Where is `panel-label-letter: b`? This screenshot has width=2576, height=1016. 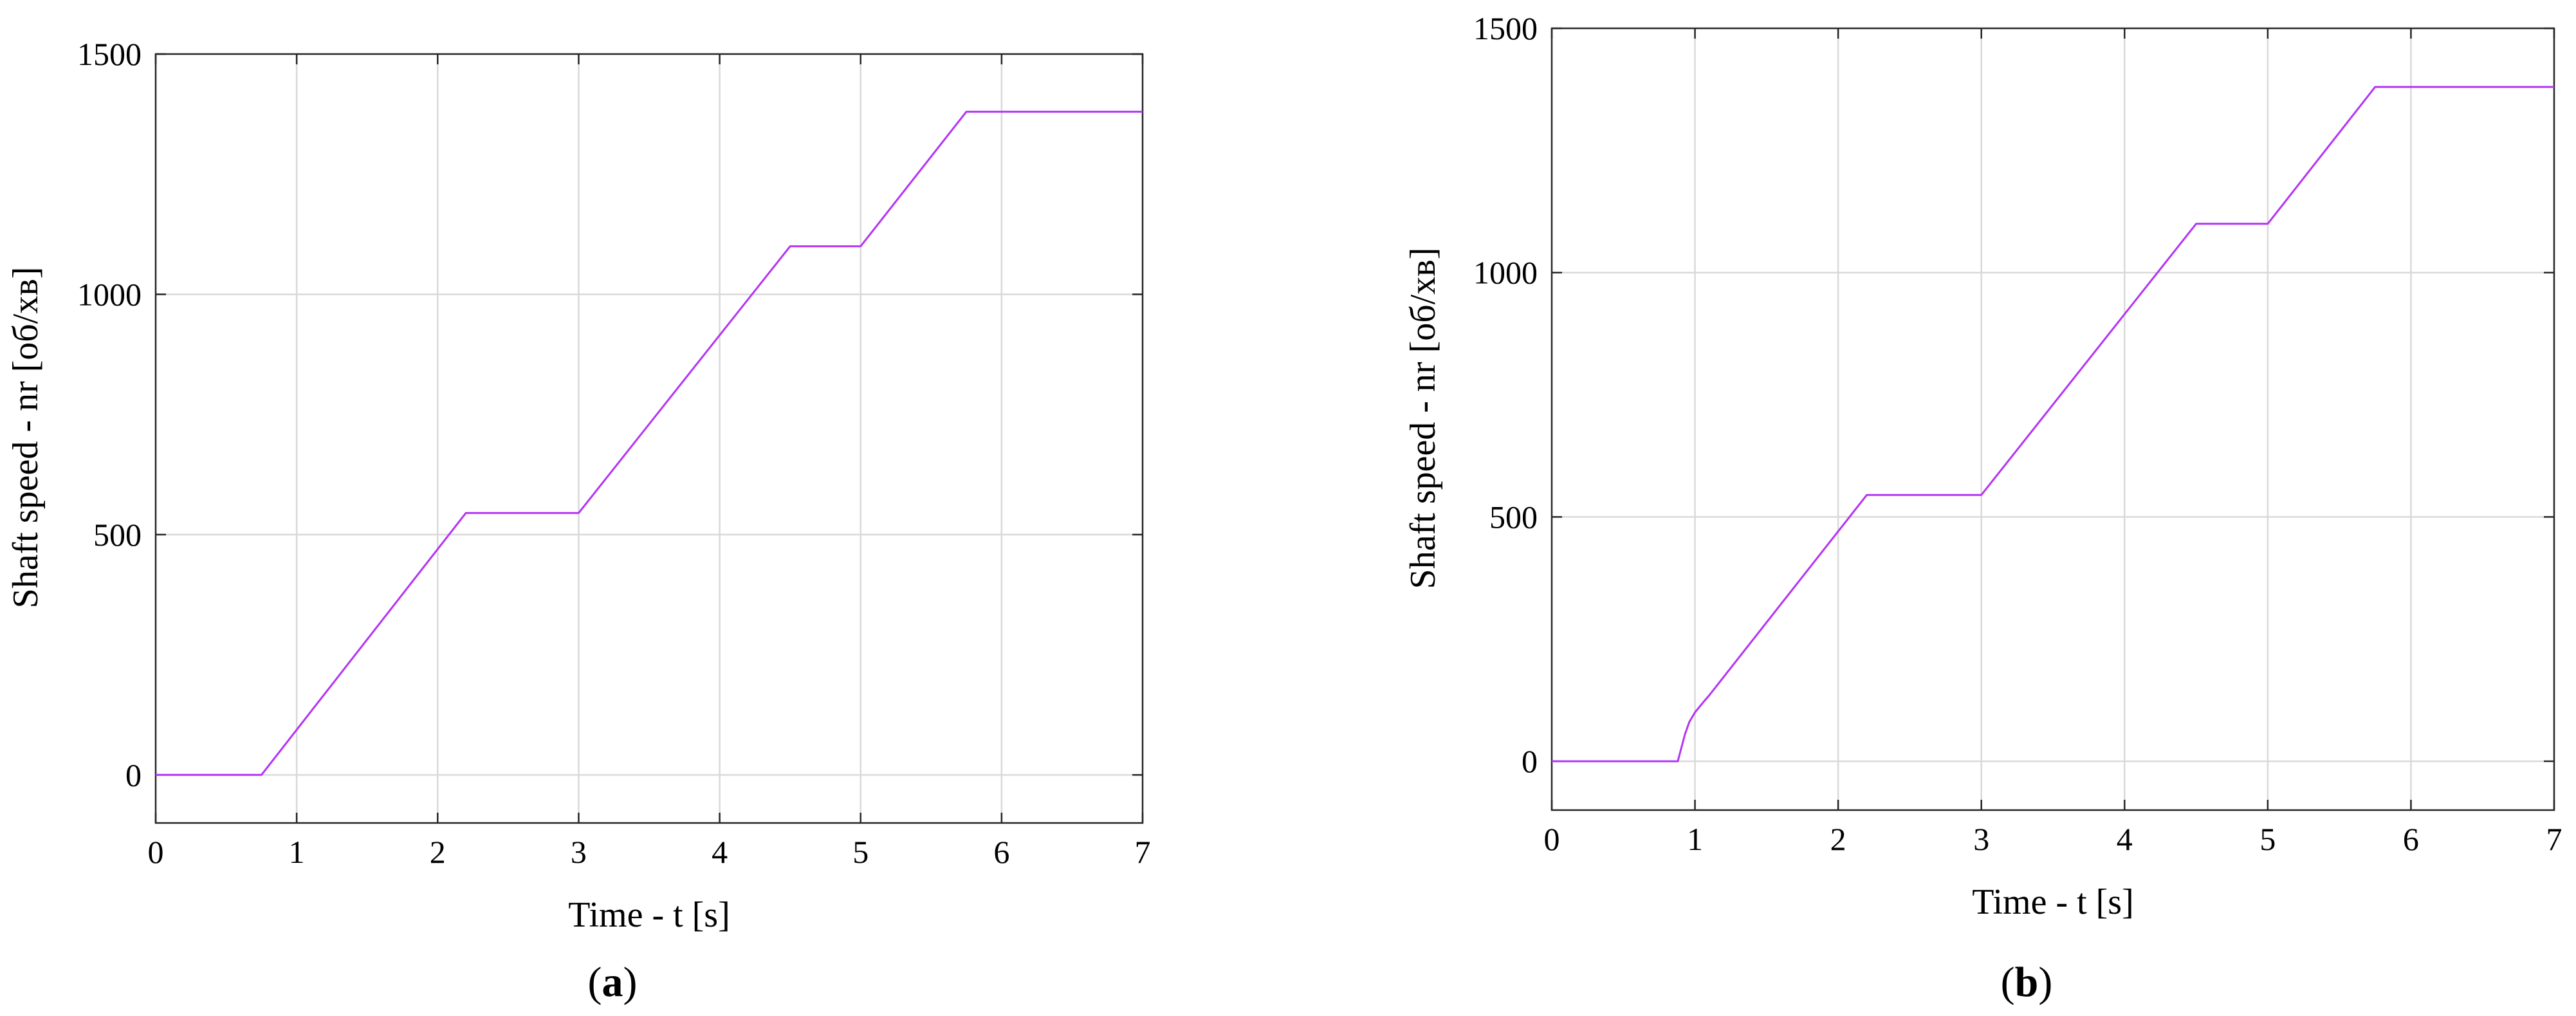
panel-label-letter: b is located at coordinates (2027, 982).